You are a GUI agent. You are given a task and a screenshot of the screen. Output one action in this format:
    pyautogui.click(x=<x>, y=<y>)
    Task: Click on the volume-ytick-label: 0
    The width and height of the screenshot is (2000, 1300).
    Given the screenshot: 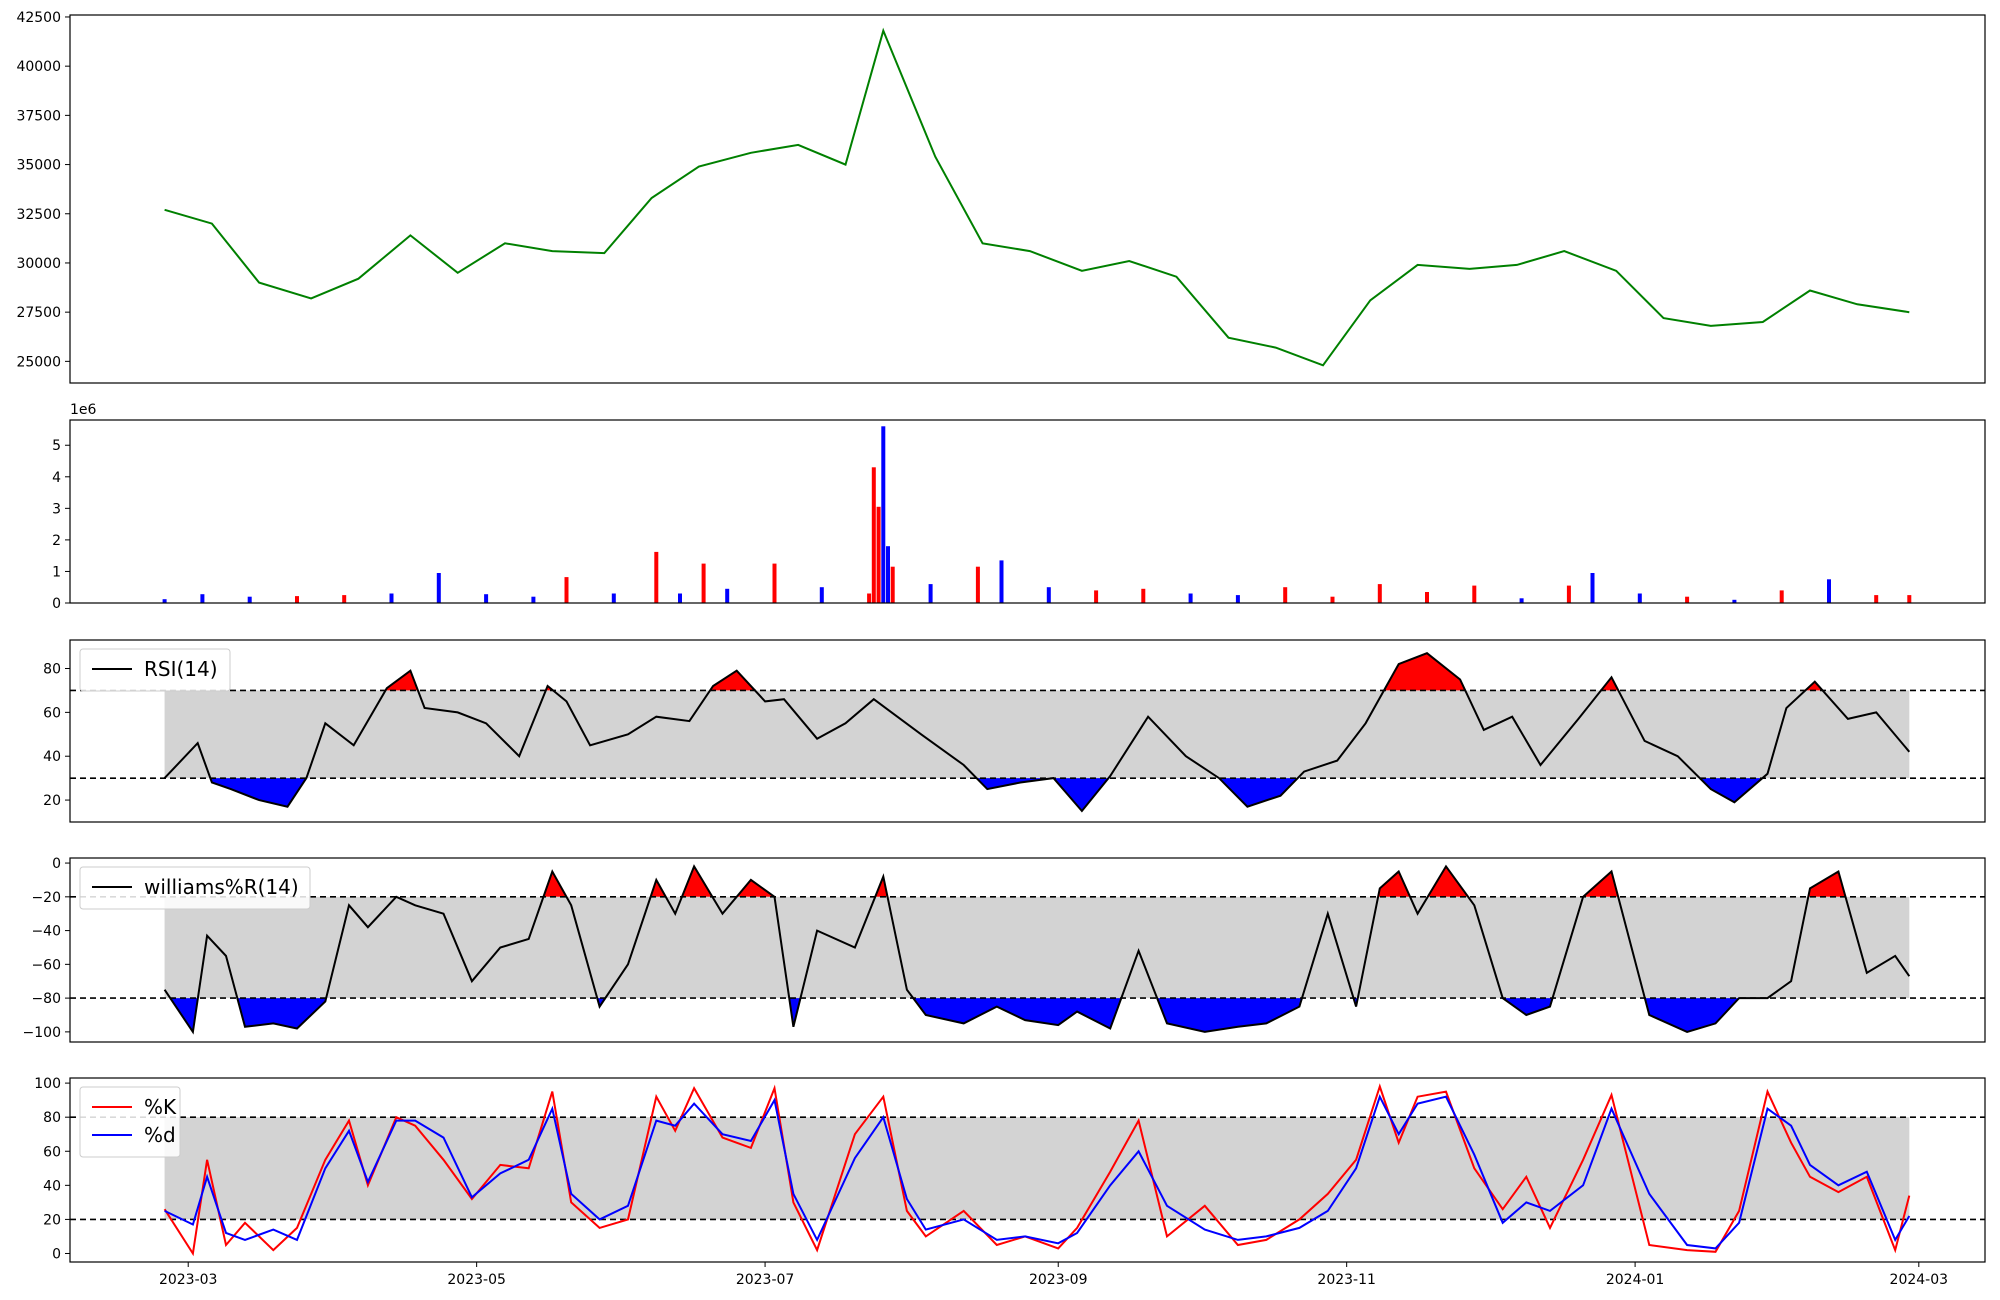 What is the action you would take?
    pyautogui.click(x=56, y=604)
    